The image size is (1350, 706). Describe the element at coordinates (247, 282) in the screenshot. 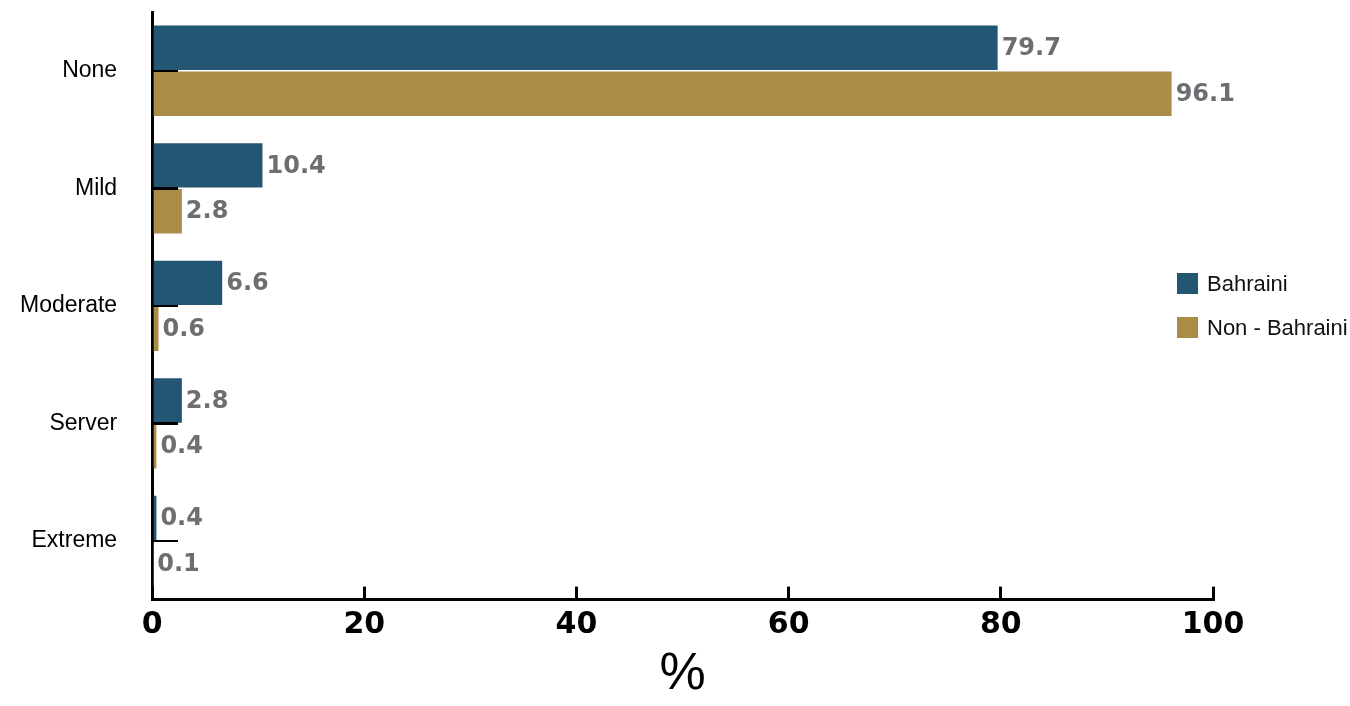

I see `data-label: 6.6` at that location.